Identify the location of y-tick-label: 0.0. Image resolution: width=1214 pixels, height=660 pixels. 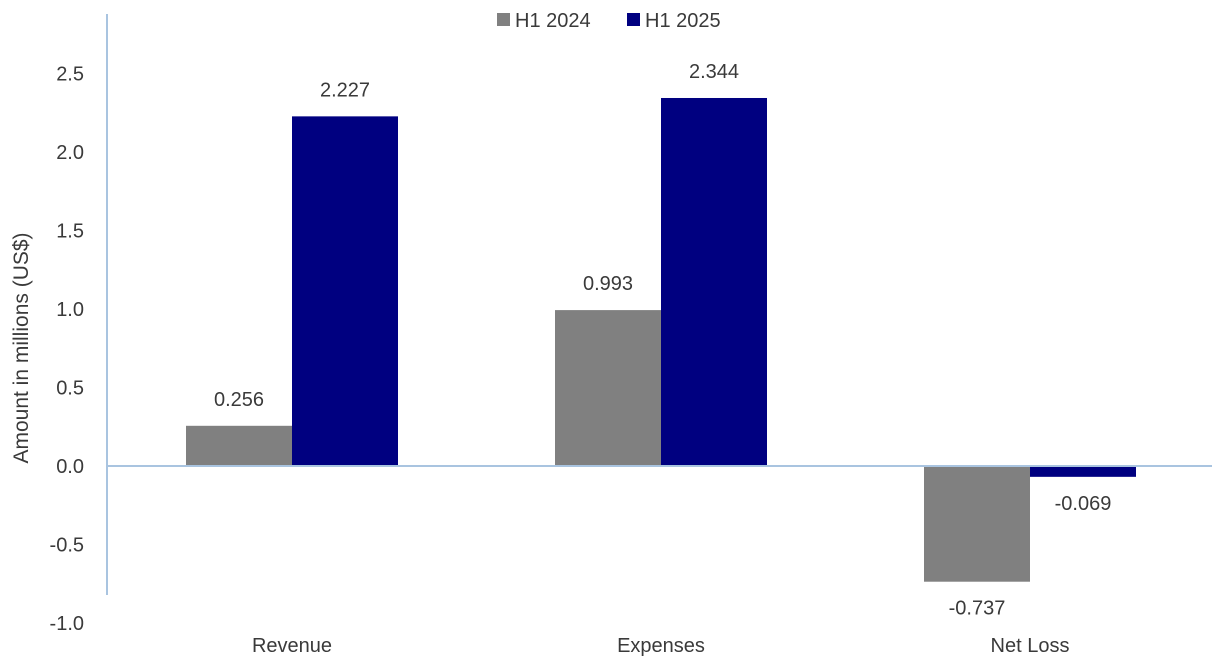
(70, 467).